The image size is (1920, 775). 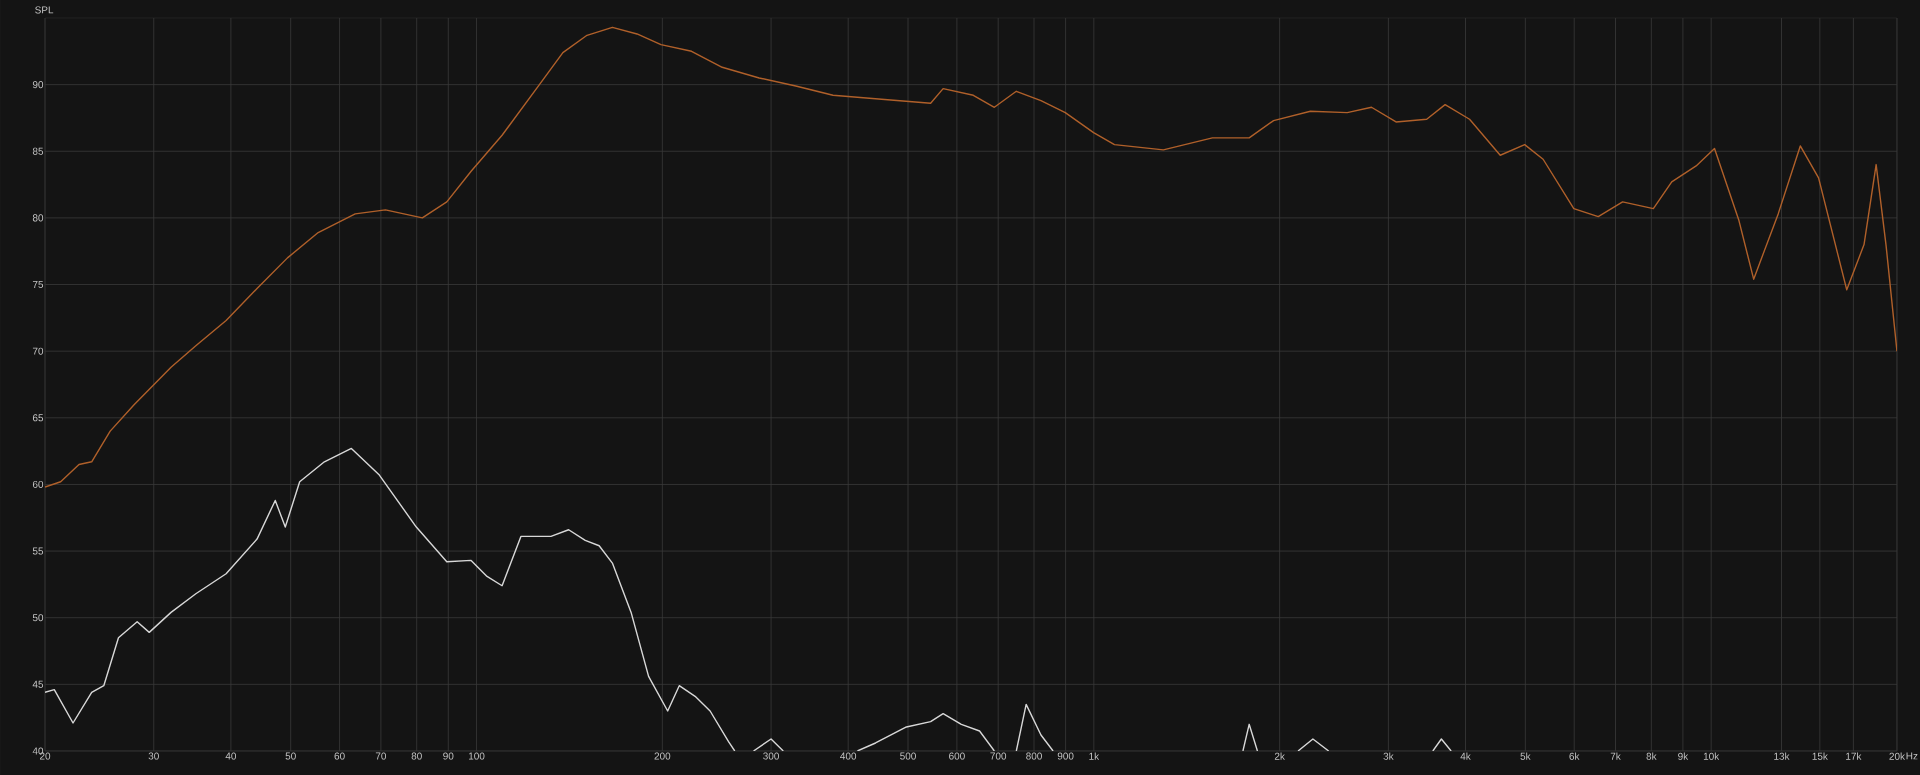 What do you see at coordinates (1465, 756) in the screenshot?
I see `x-tick-label: 4k` at bounding box center [1465, 756].